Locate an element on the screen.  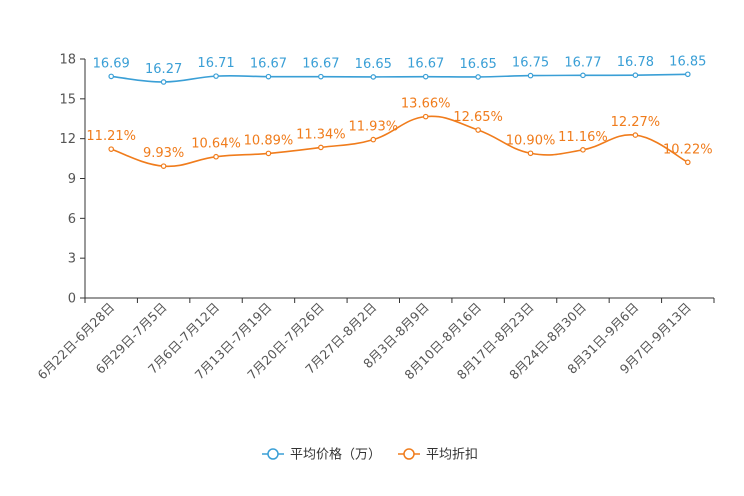
y-tick-label: 6 is located at coordinates (72, 219).